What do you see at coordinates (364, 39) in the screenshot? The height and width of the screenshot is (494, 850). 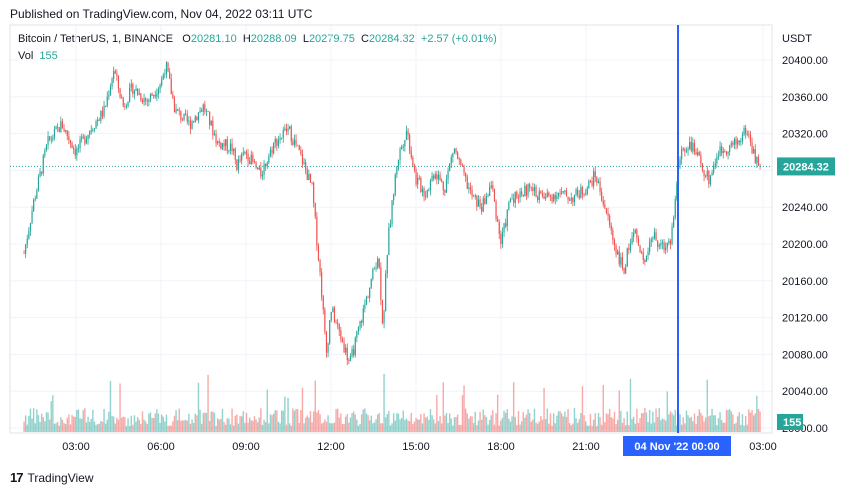 I see `close-label: C` at bounding box center [364, 39].